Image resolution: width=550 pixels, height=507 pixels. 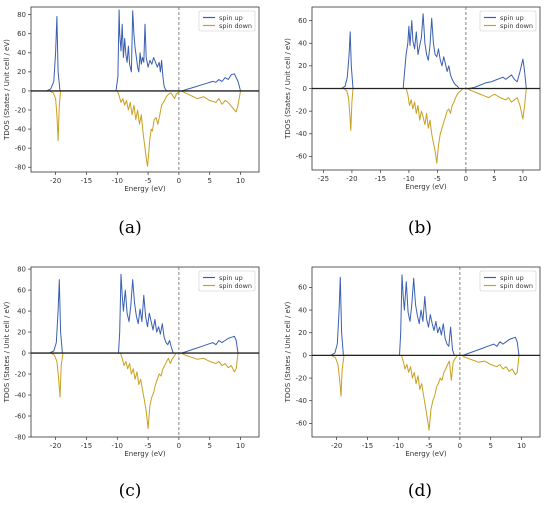 What do you see at coordinates (130, 491) in the screenshot?
I see `panel-label: (c)` at bounding box center [130, 491].